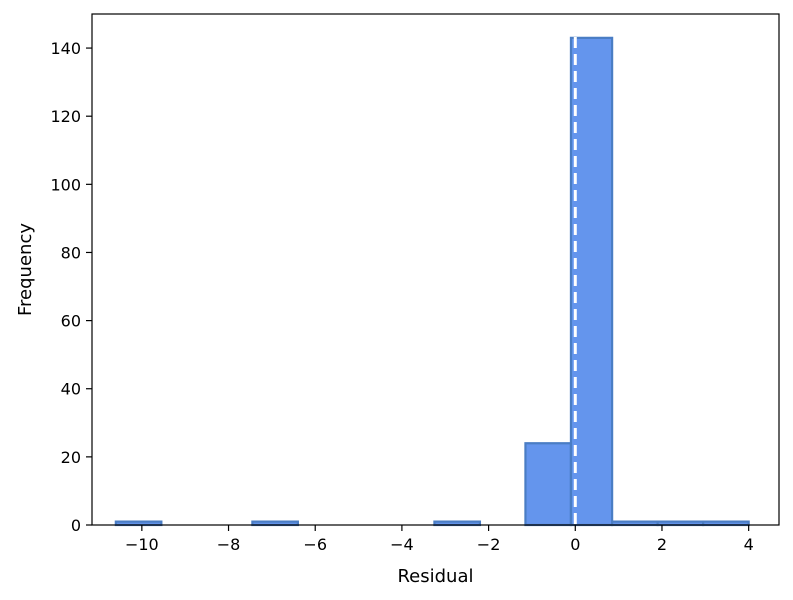 Image resolution: width=793 pixels, height=600 pixels. I want to click on y-axis-ticks: 0 20 40 60 80 100 120 140, so click(71, 287).